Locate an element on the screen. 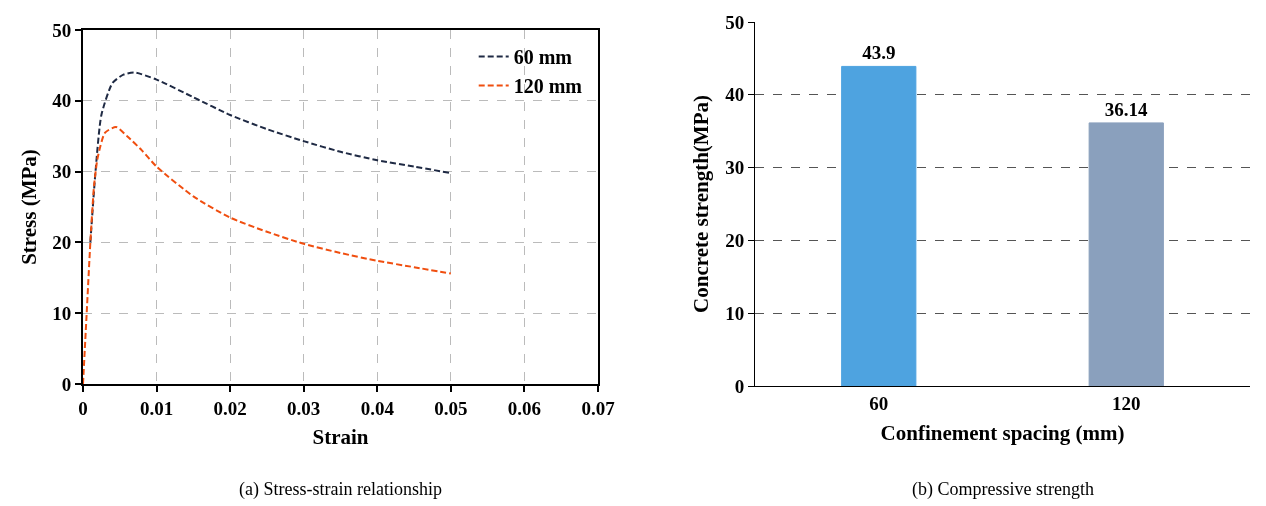  x-tick-label: 0.07 is located at coordinates (598, 408).